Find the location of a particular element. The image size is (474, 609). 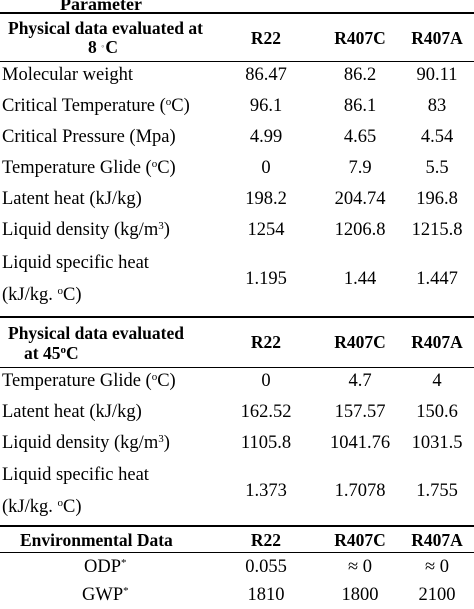

table-row: ODP* 0.055 ≈ 0 ≈ 0 is located at coordinates (237, 568).